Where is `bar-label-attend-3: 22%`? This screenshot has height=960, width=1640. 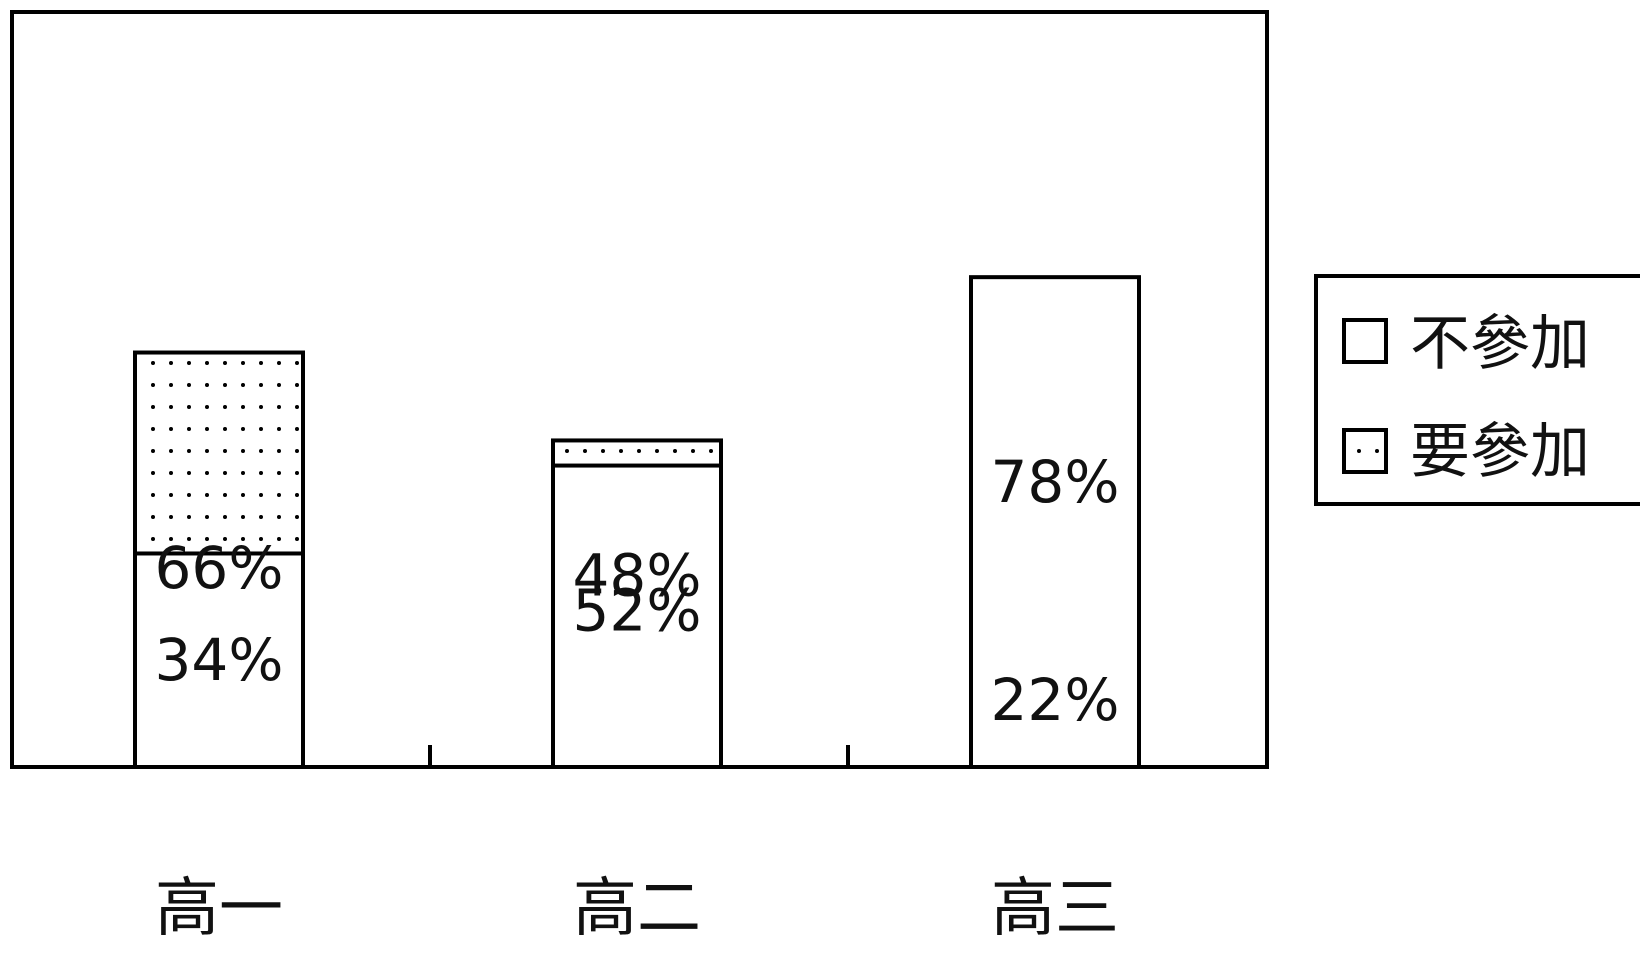
bar-label-attend-3: 22% is located at coordinates (1055, 700).